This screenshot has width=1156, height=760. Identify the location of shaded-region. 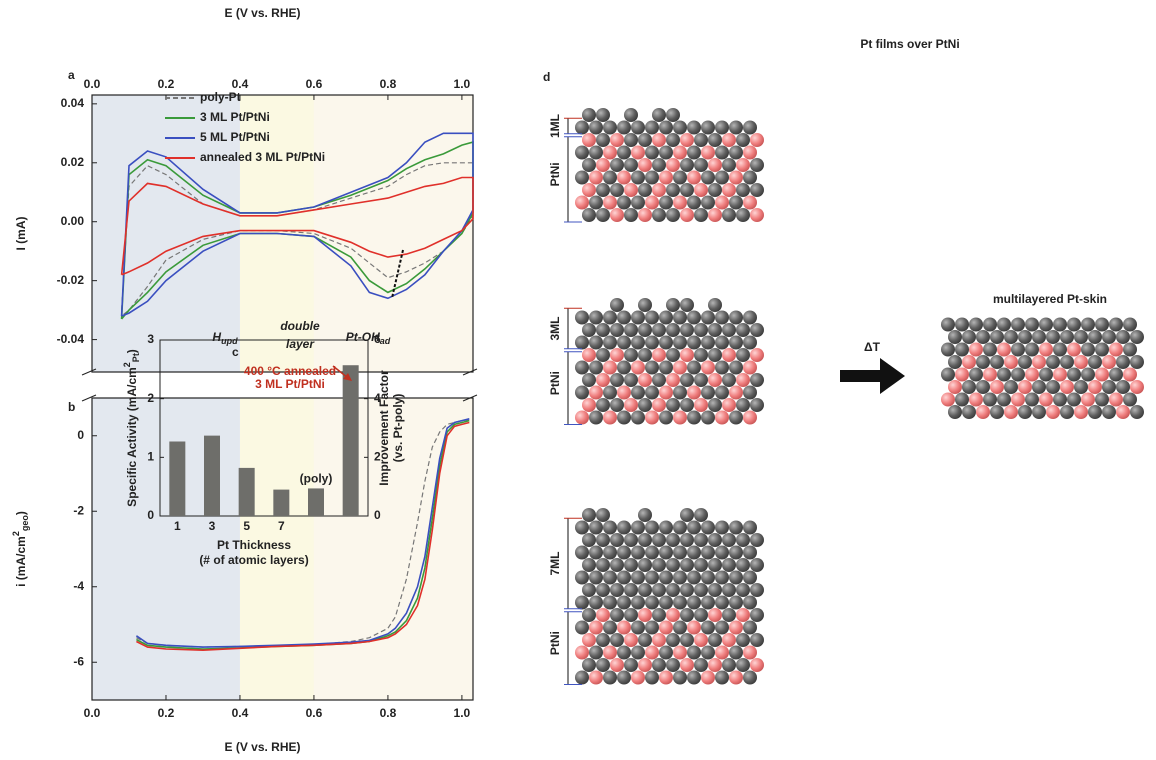
(276, 549).